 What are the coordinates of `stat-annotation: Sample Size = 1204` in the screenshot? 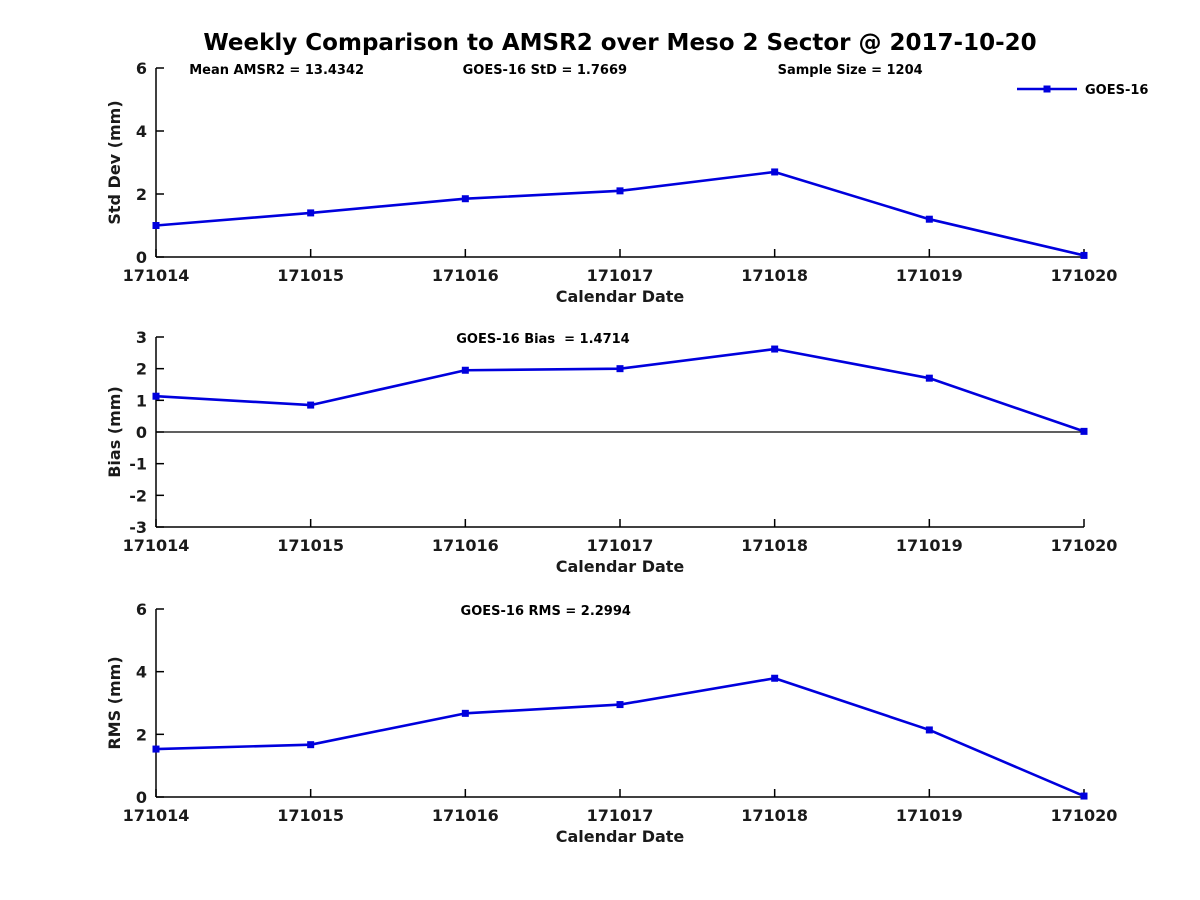 It's located at (850, 70).